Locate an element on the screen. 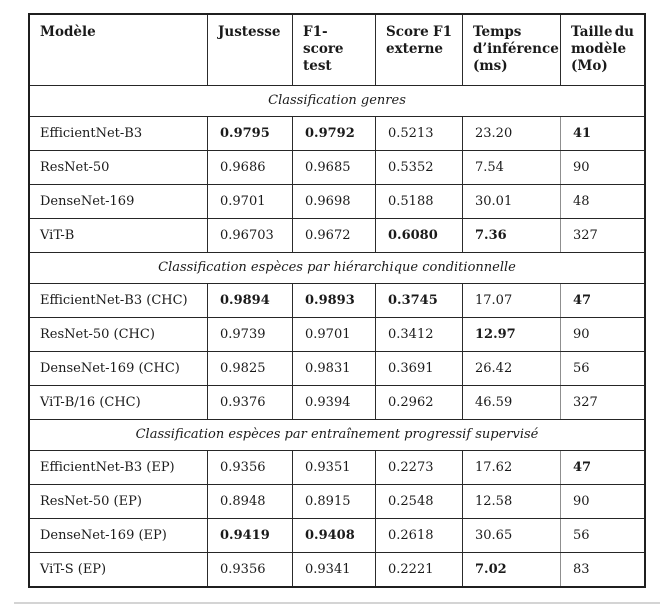 The width and height of the screenshot is (667, 609). model-name-cell: ResNet-50 is located at coordinates (75, 167).